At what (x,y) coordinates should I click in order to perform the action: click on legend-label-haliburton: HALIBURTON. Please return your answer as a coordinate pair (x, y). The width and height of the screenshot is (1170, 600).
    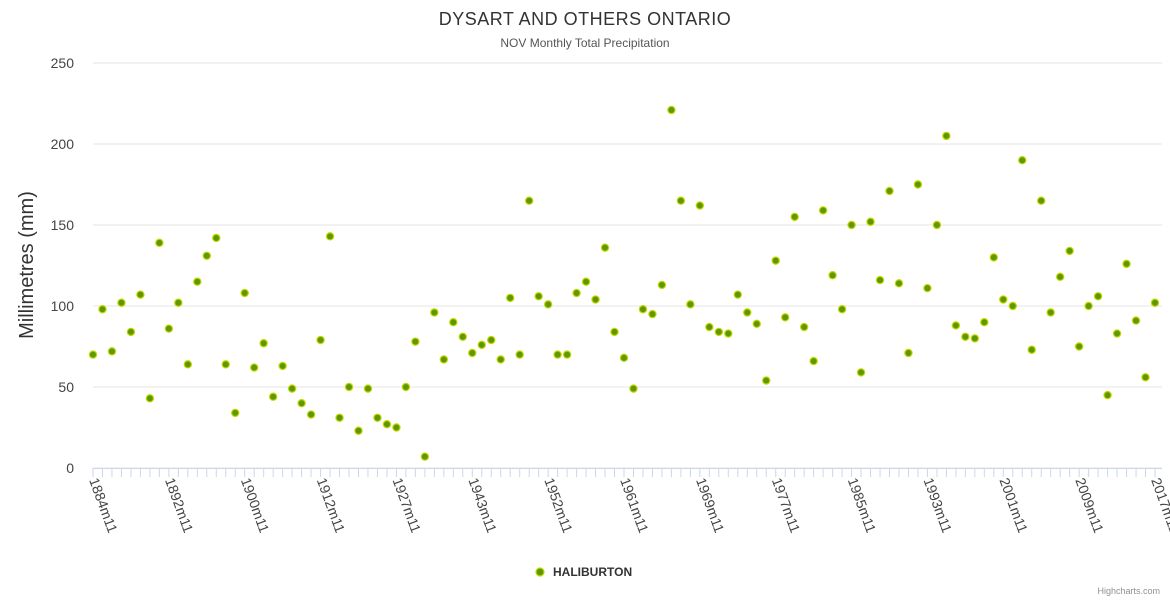
    Looking at the image, I should click on (592, 572).